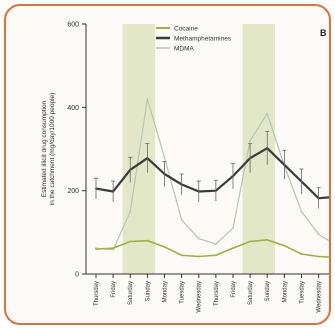  I want to click on y-tick-label: 600, so click(73, 25).